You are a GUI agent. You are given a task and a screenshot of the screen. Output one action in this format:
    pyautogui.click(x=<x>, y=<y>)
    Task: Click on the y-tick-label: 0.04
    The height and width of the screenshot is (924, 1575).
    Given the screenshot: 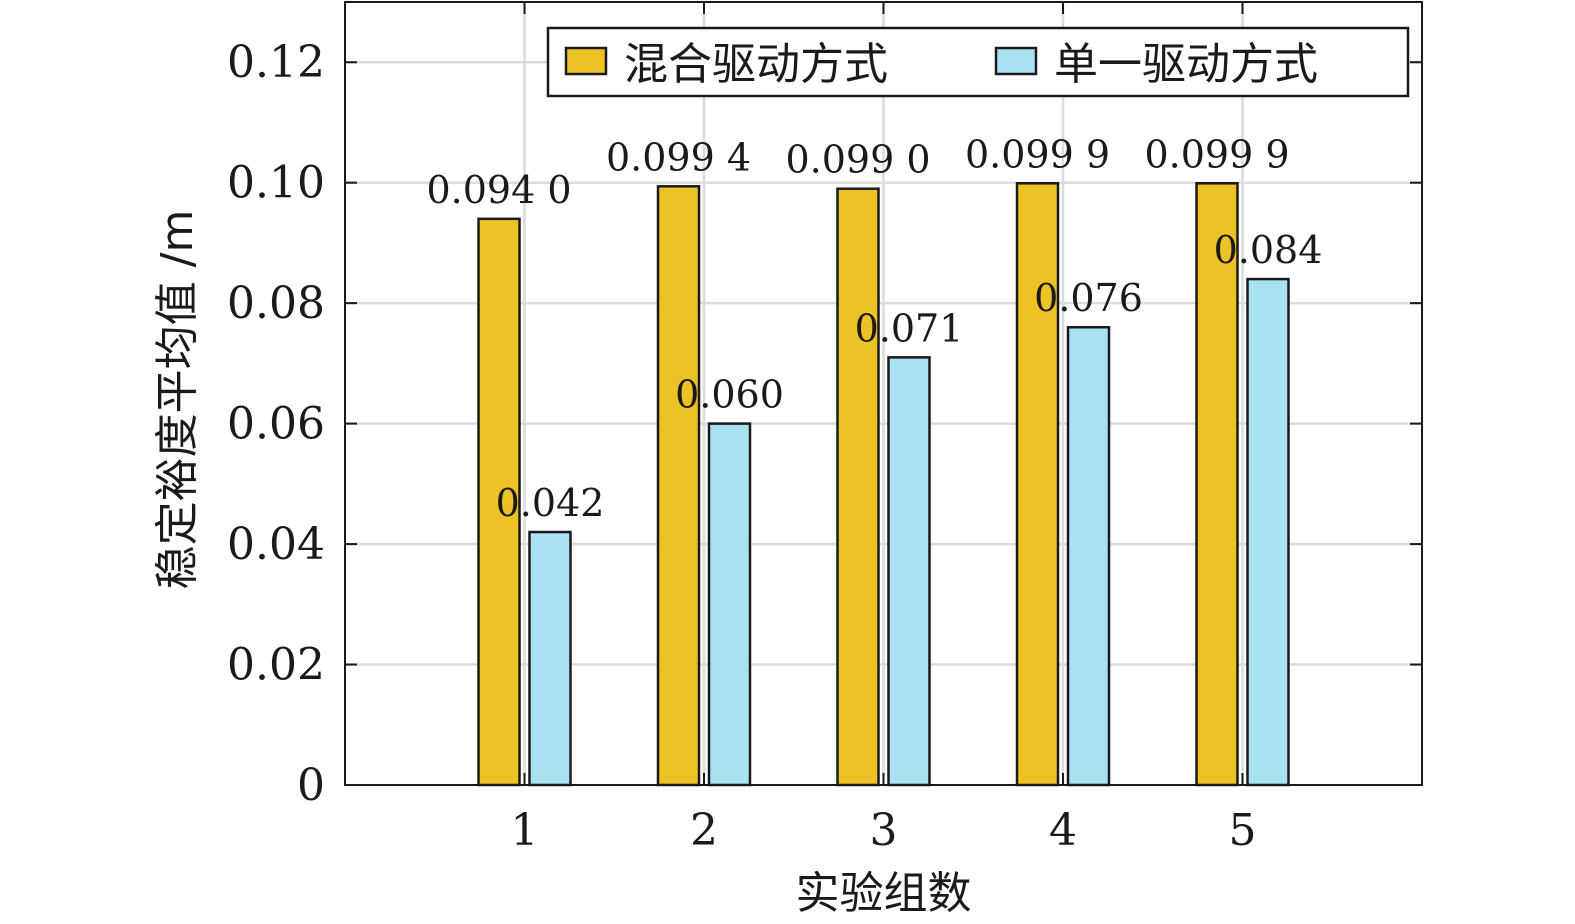 What is the action you would take?
    pyautogui.click(x=276, y=544)
    